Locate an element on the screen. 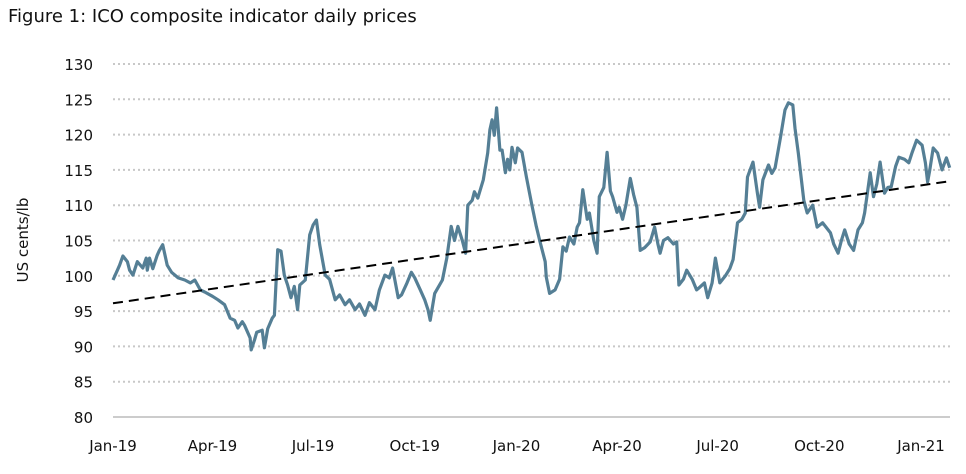 The height and width of the screenshot is (474, 966). x-tick-label: Jan-19 is located at coordinates (112, 446).